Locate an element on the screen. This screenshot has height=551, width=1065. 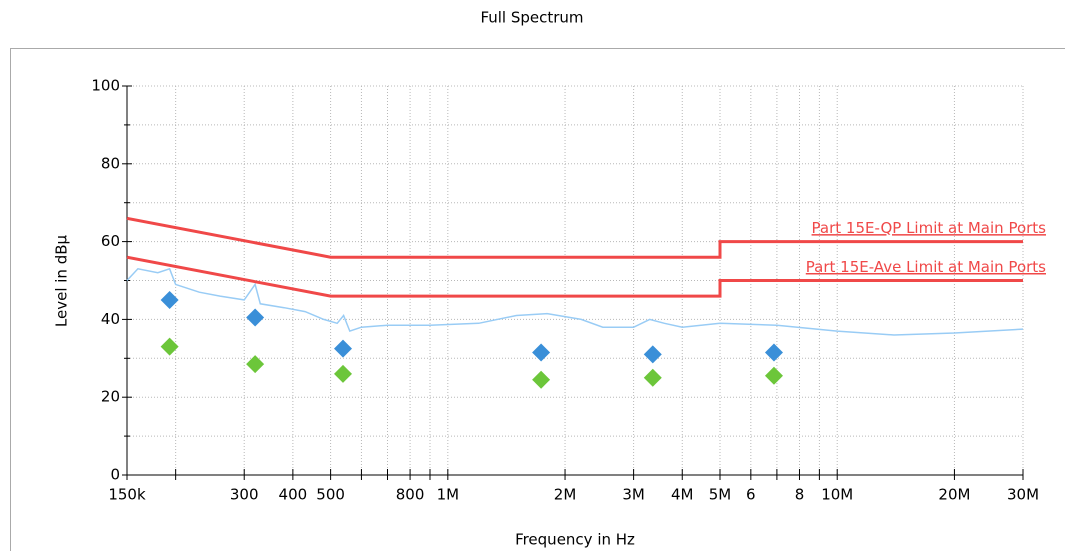
limit-label: Part 15E-Ave Limit at Main Ports is located at coordinates (926, 267).